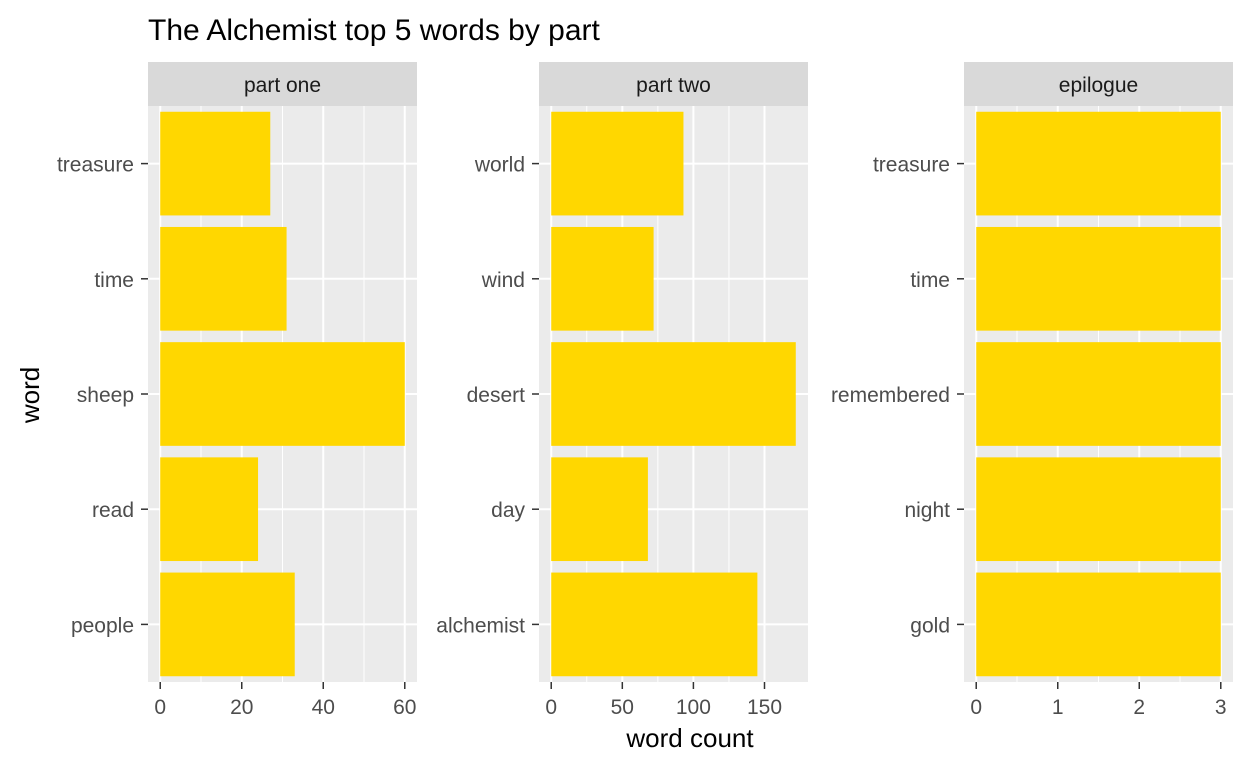 This screenshot has width=1248, height=768. Describe the element at coordinates (890, 395) in the screenshot. I see `y-tick-label: remembered` at that location.